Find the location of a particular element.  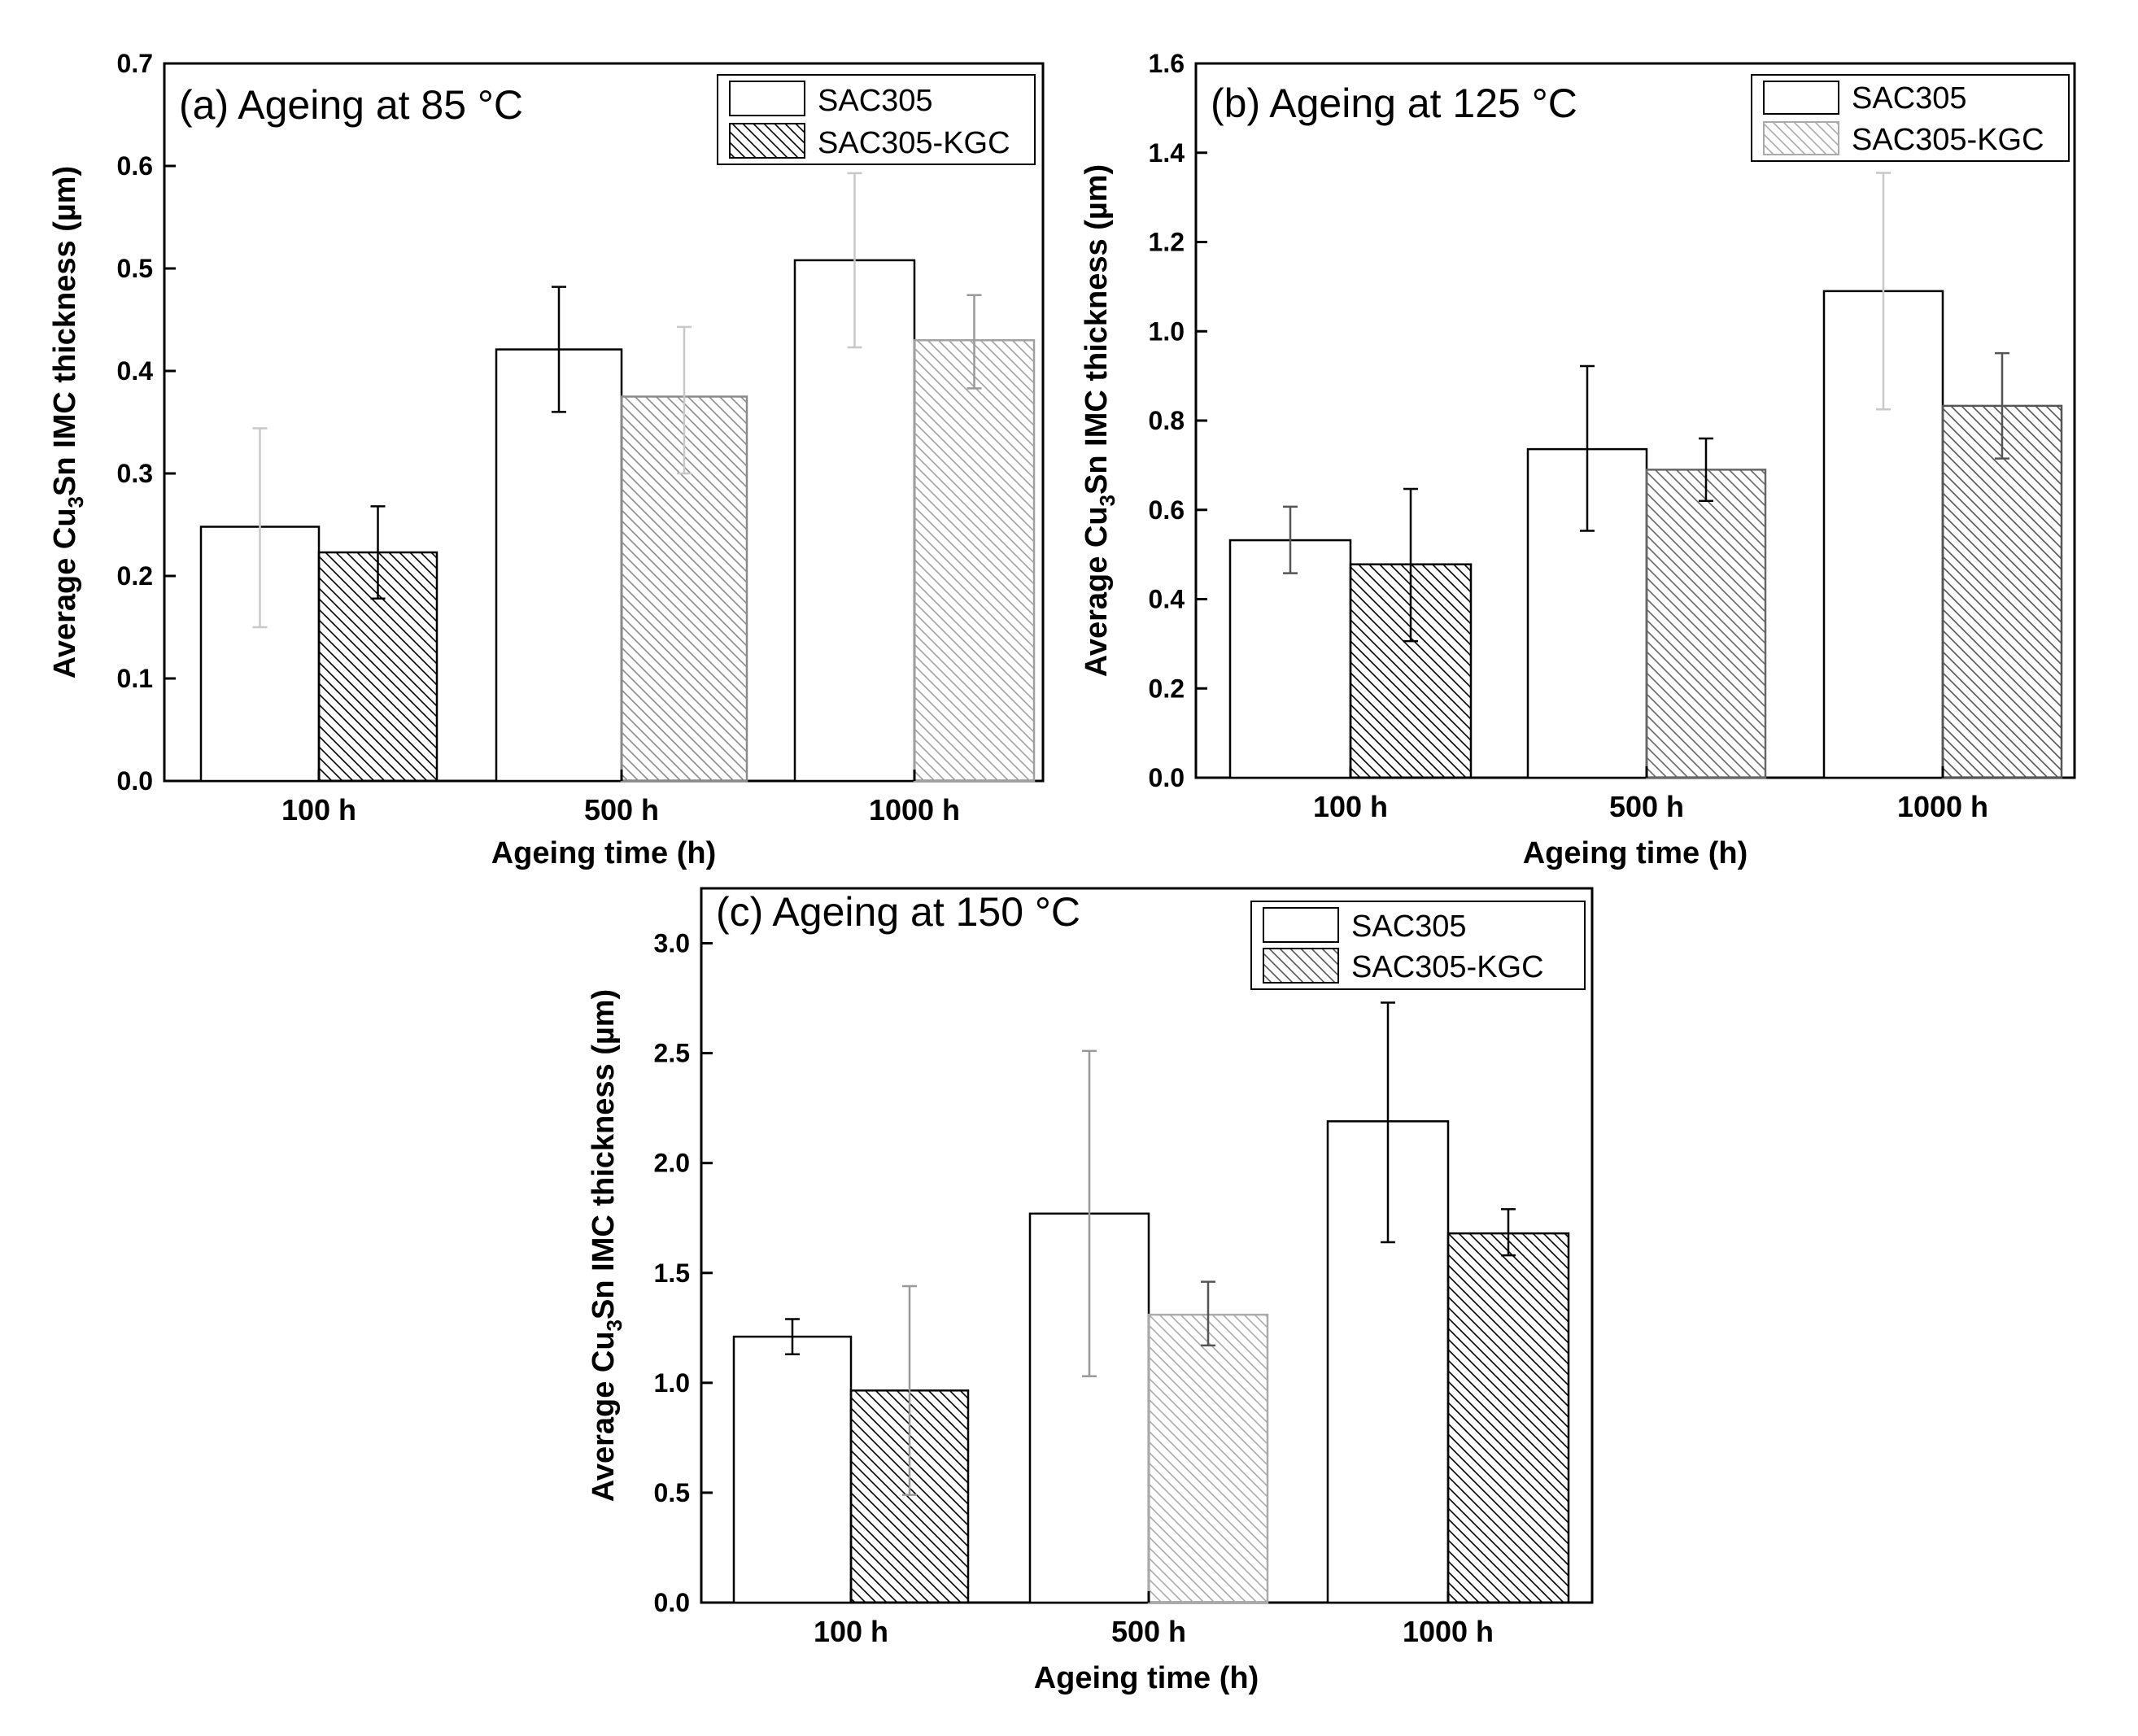

panel-title: (b) Ageing at 125 °C is located at coordinates (1394, 103).